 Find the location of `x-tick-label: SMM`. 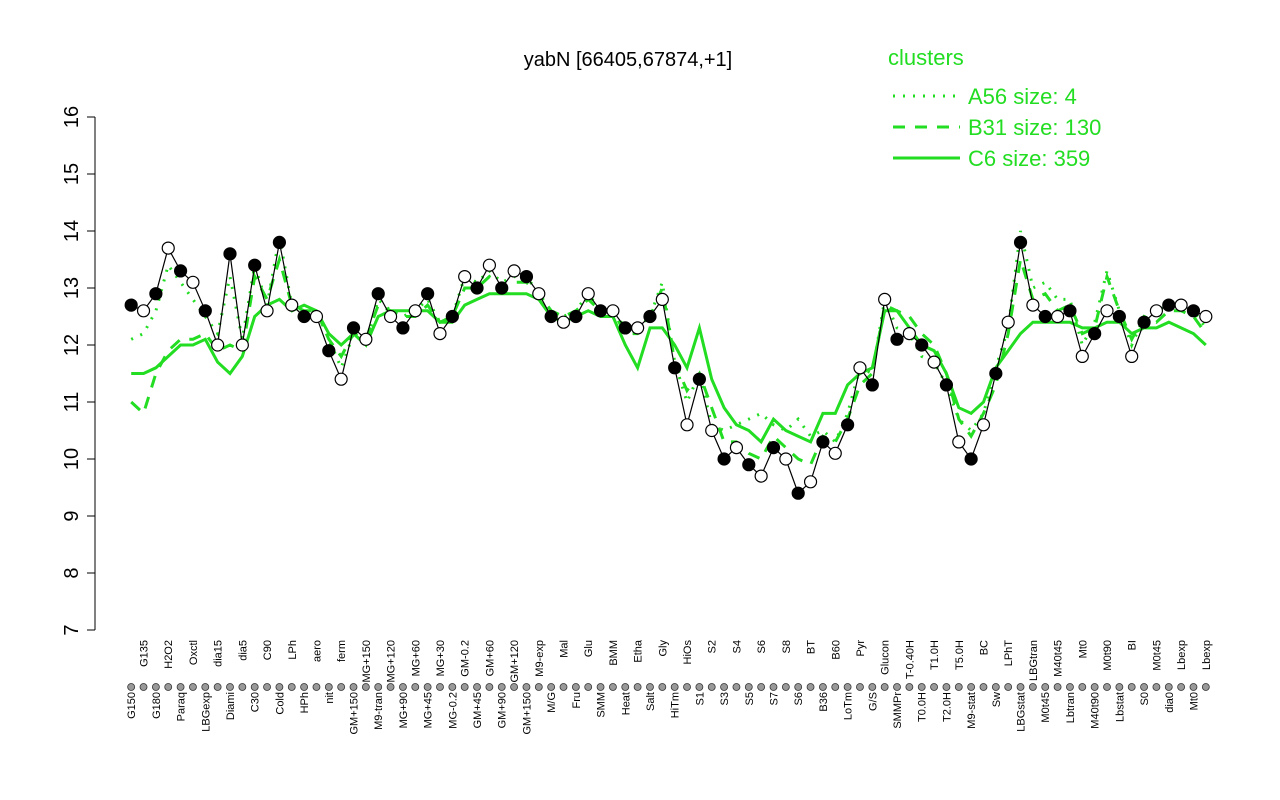

x-tick-label: SMM is located at coordinates (602, 705).